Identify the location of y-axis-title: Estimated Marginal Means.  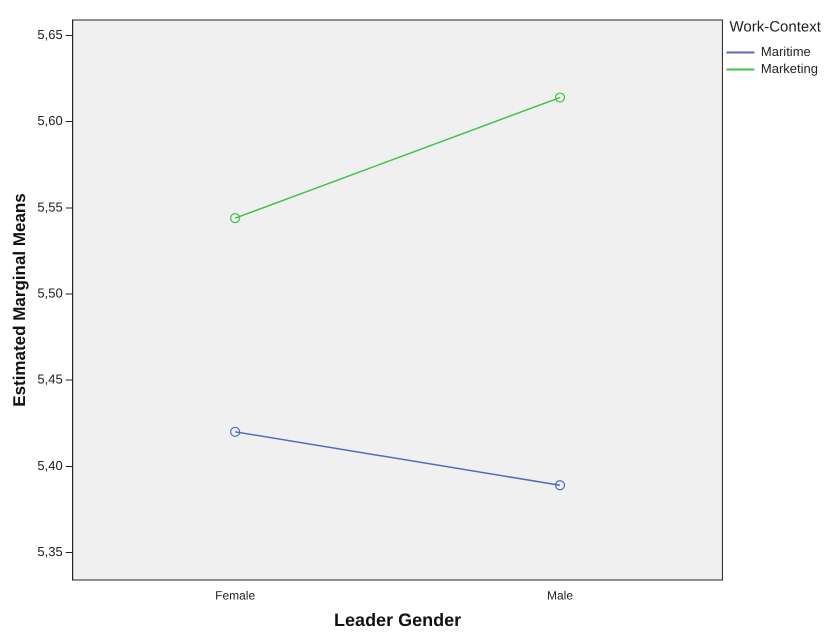
(19, 300).